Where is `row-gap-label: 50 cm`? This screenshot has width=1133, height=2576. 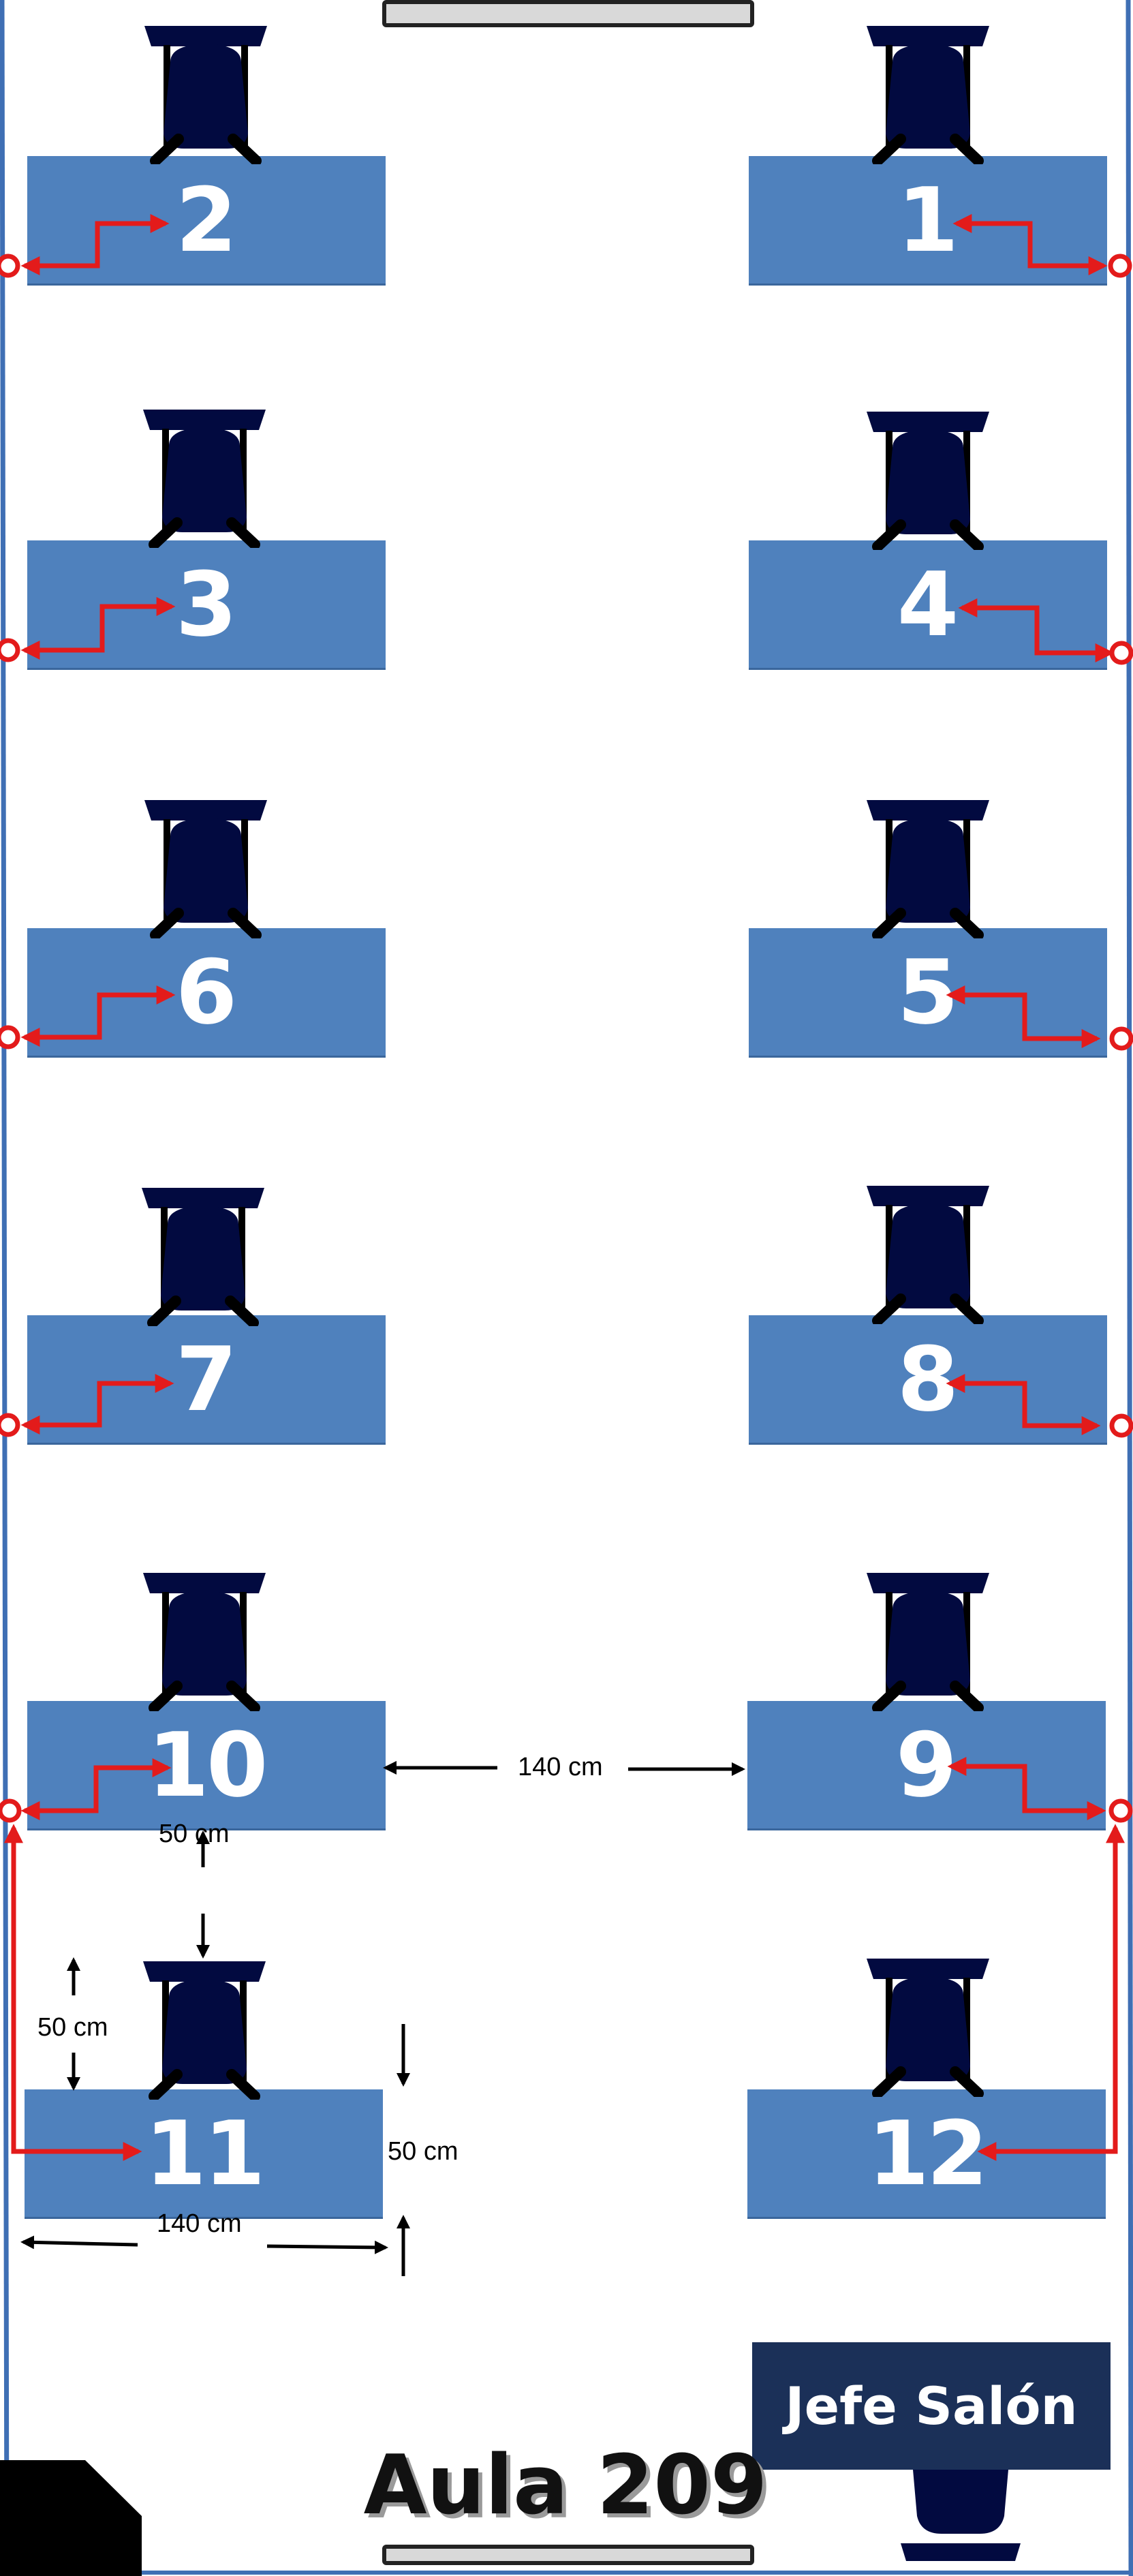
row-gap-label: 50 cm is located at coordinates (194, 1834).